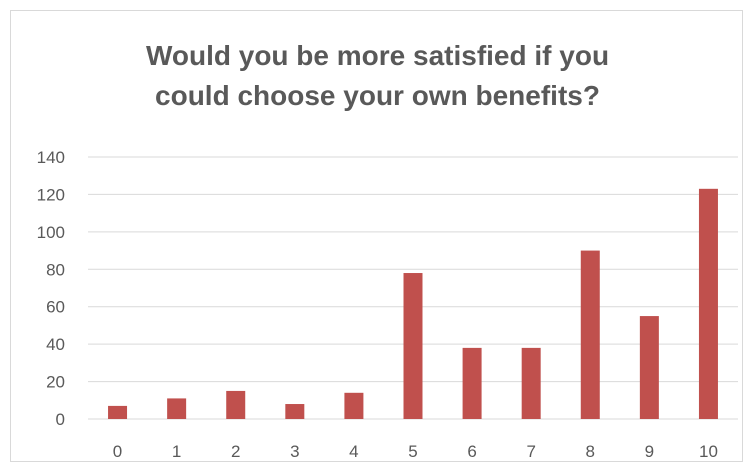 The height and width of the screenshot is (470, 755). I want to click on y-tick-label: 140, so click(51, 157).